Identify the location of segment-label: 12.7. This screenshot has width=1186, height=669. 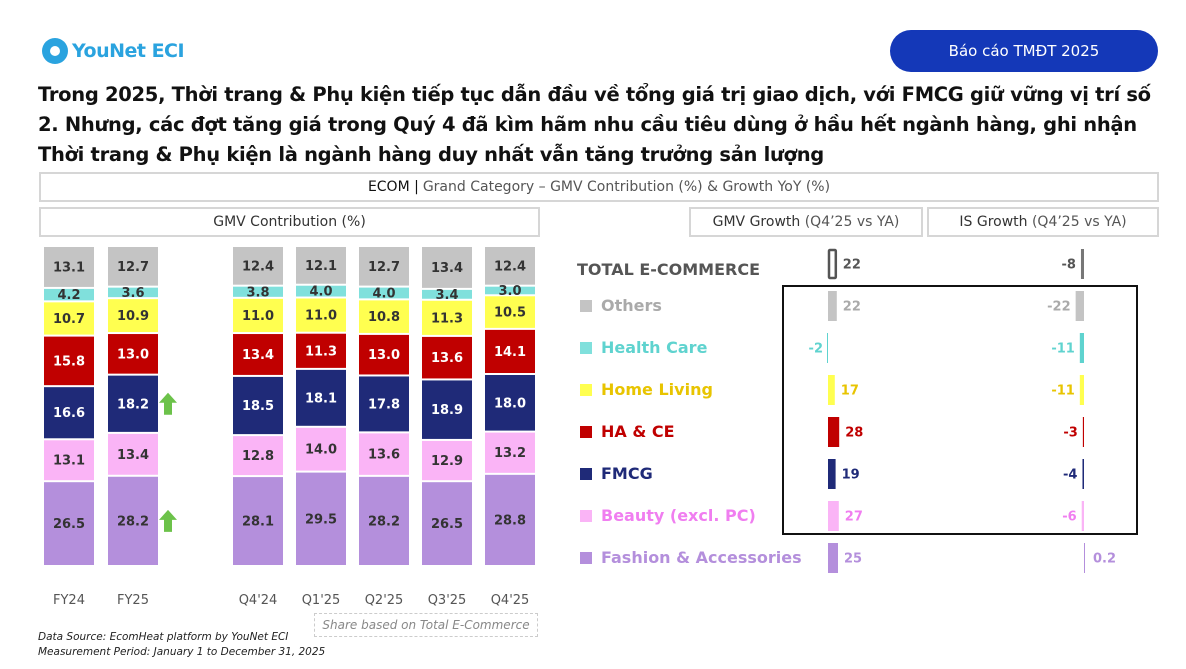
(384, 267).